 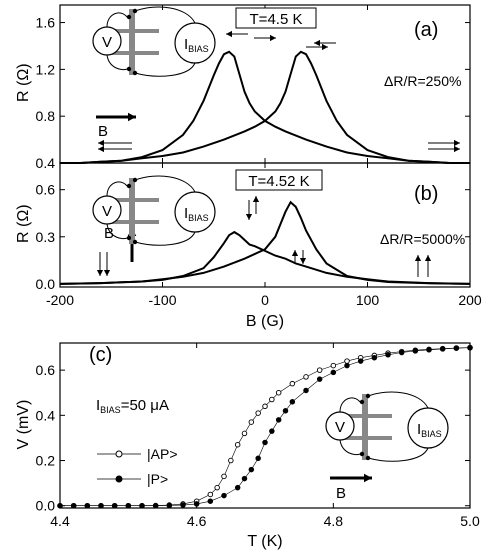 I want to click on panel-label: (c), so click(x=100, y=355).